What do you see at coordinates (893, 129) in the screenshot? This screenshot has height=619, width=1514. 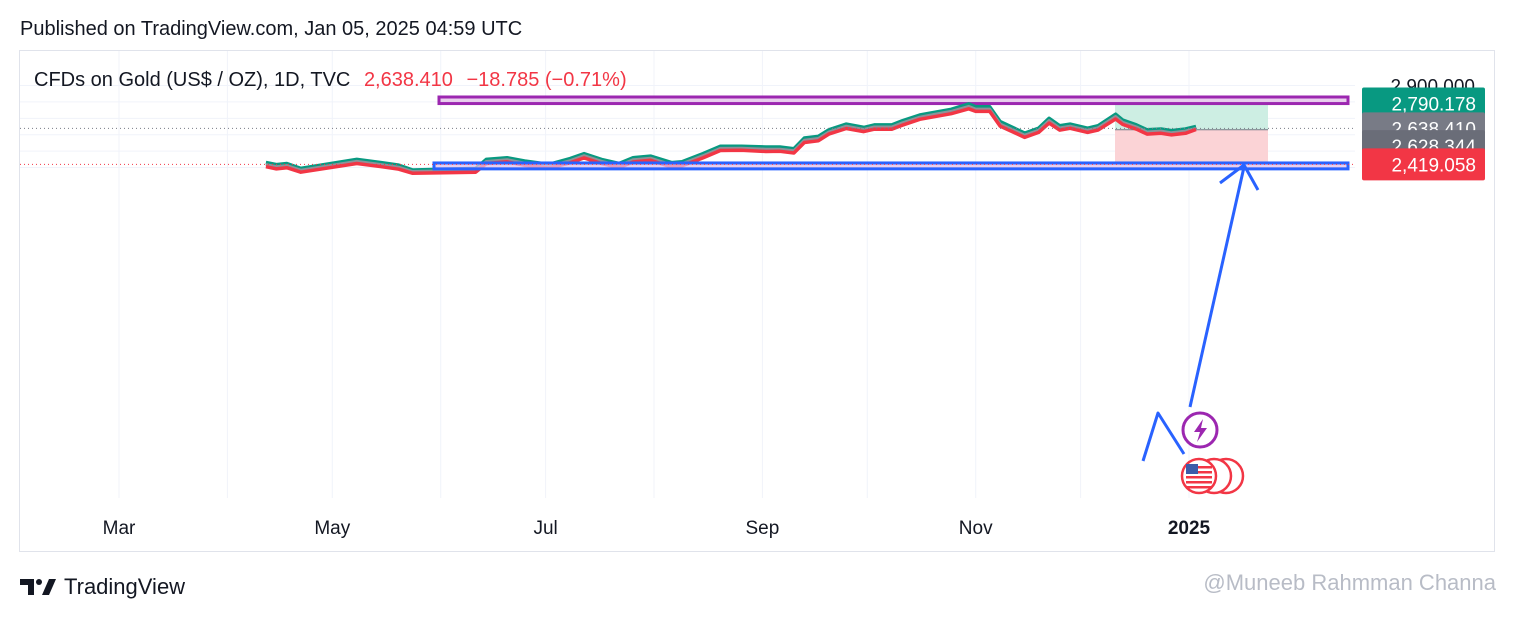 I see `zones` at bounding box center [893, 129].